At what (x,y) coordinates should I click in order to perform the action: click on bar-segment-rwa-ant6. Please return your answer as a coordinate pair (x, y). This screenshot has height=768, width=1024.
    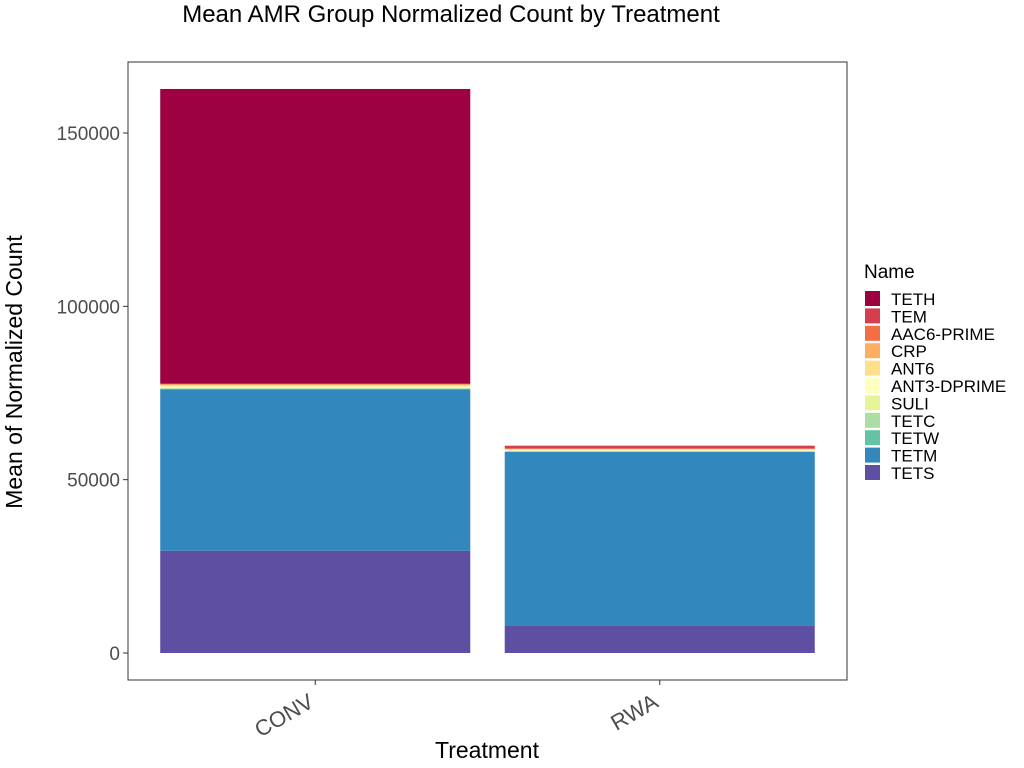
    Looking at the image, I should click on (659, 450).